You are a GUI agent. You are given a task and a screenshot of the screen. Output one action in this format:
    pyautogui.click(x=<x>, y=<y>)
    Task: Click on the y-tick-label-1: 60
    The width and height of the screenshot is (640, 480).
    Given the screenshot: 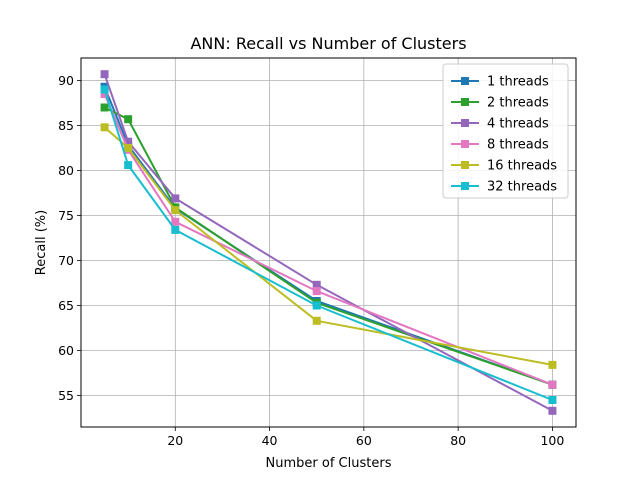 What is the action you would take?
    pyautogui.click(x=66, y=350)
    